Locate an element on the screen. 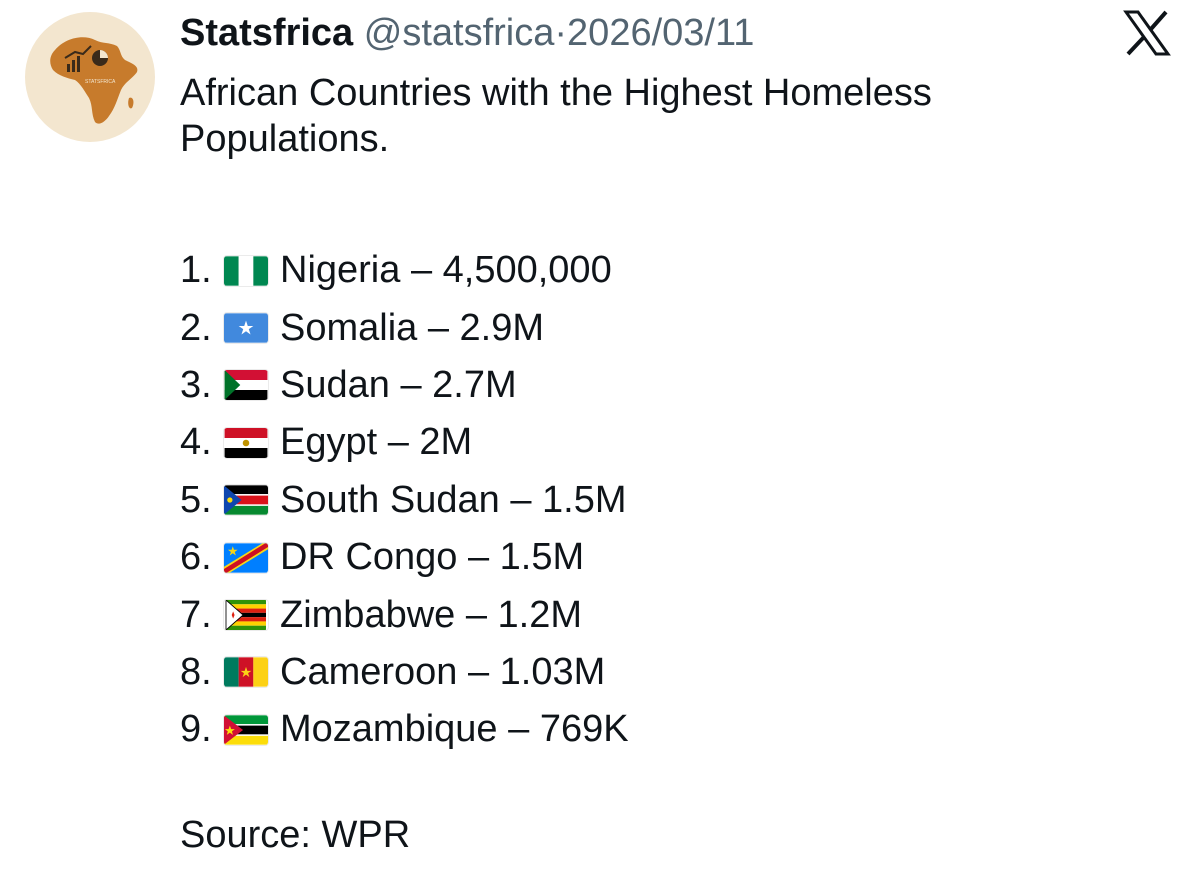 This screenshot has width=1200, height=885. country-name: Zimbabwe is located at coordinates (368, 614).